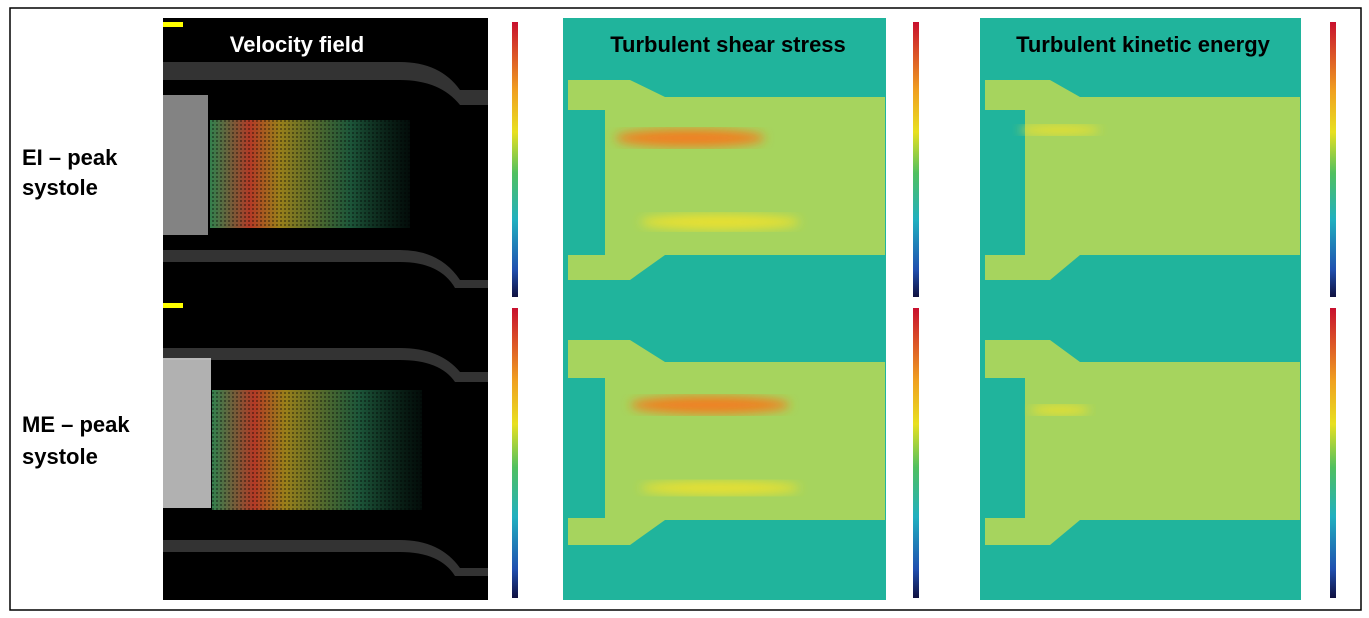  What do you see at coordinates (70, 157) in the screenshot?
I see `row-label: EI – peak` at bounding box center [70, 157].